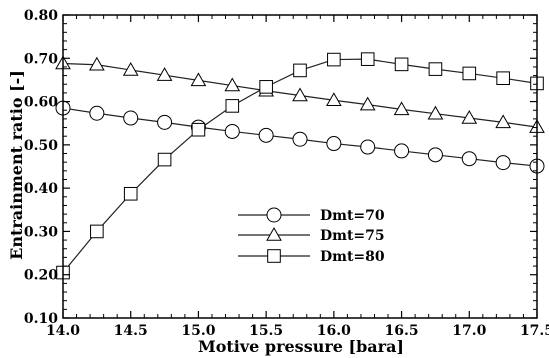 This screenshot has width=549, height=358. What do you see at coordinates (469, 331) in the screenshot?
I see `x-tick-label: 17.0` at bounding box center [469, 331].